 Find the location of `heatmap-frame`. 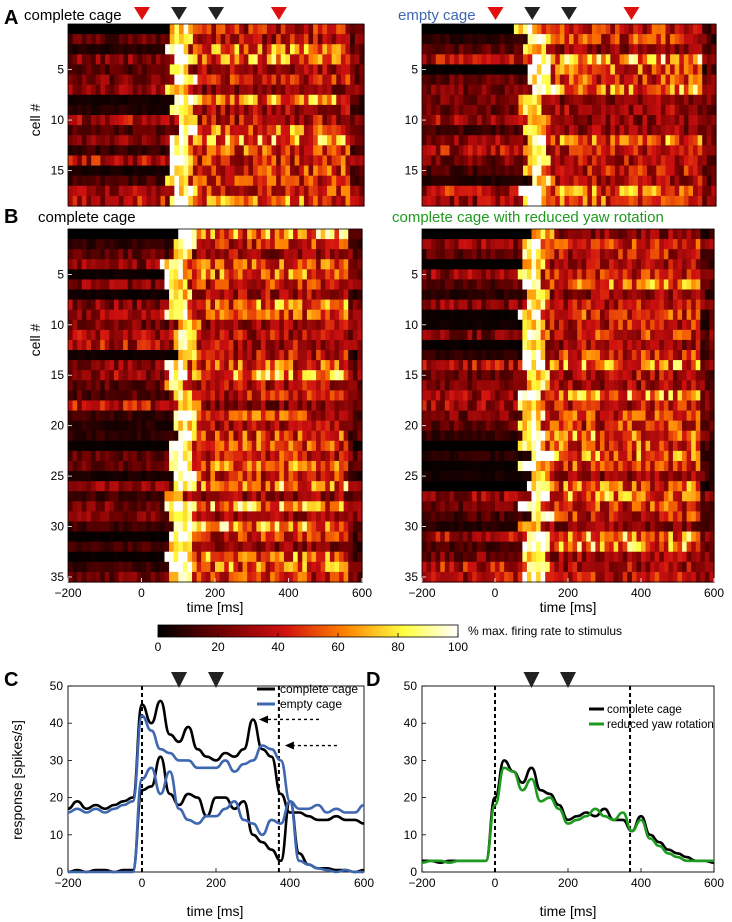

heatmap-frame is located at coordinates (569, 115).